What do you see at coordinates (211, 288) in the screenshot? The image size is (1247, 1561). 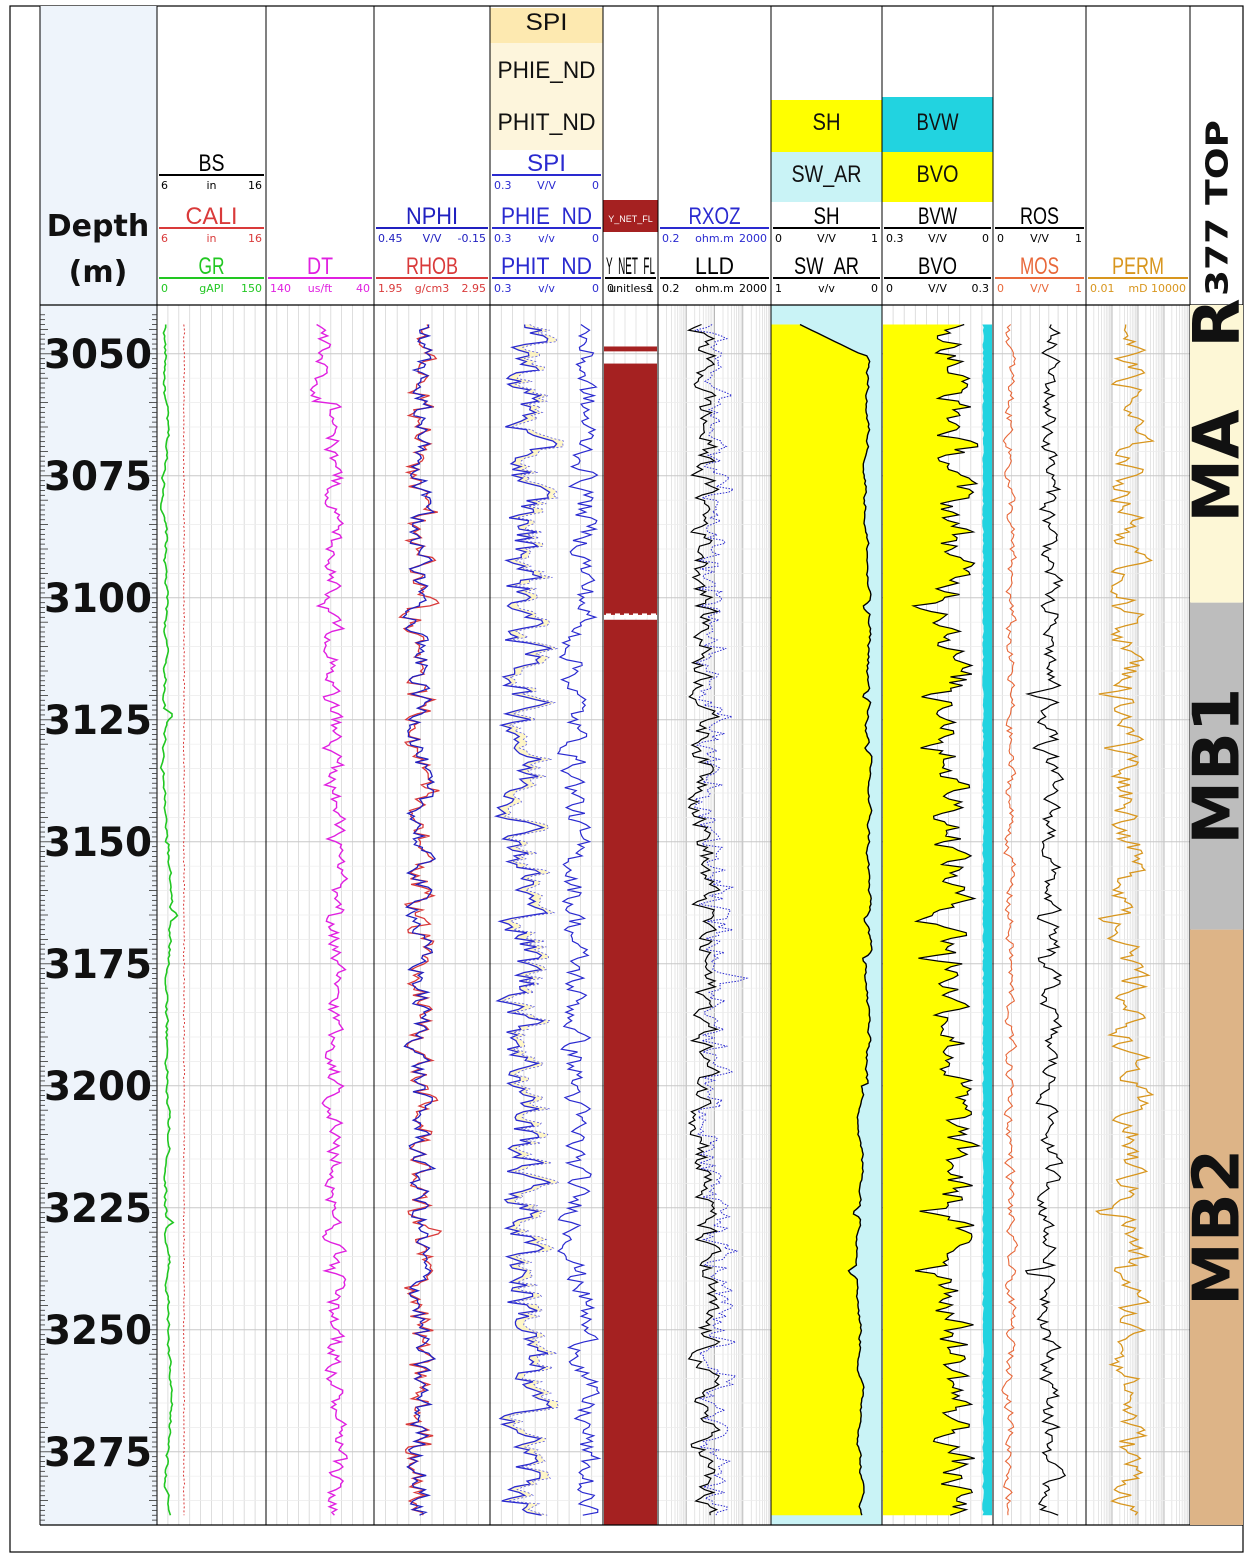 I see `scale-unit: gAPI` at bounding box center [211, 288].